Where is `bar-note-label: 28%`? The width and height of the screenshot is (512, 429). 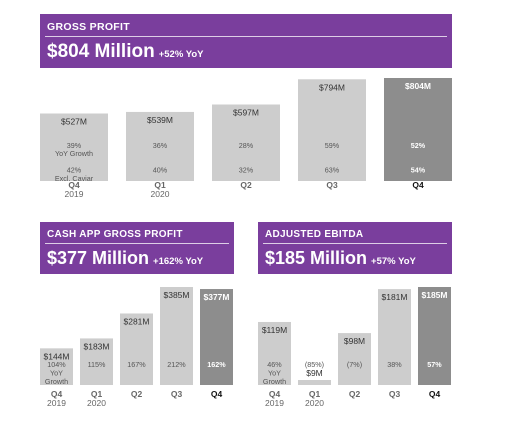
bar-note-label: 28% is located at coordinates (246, 145).